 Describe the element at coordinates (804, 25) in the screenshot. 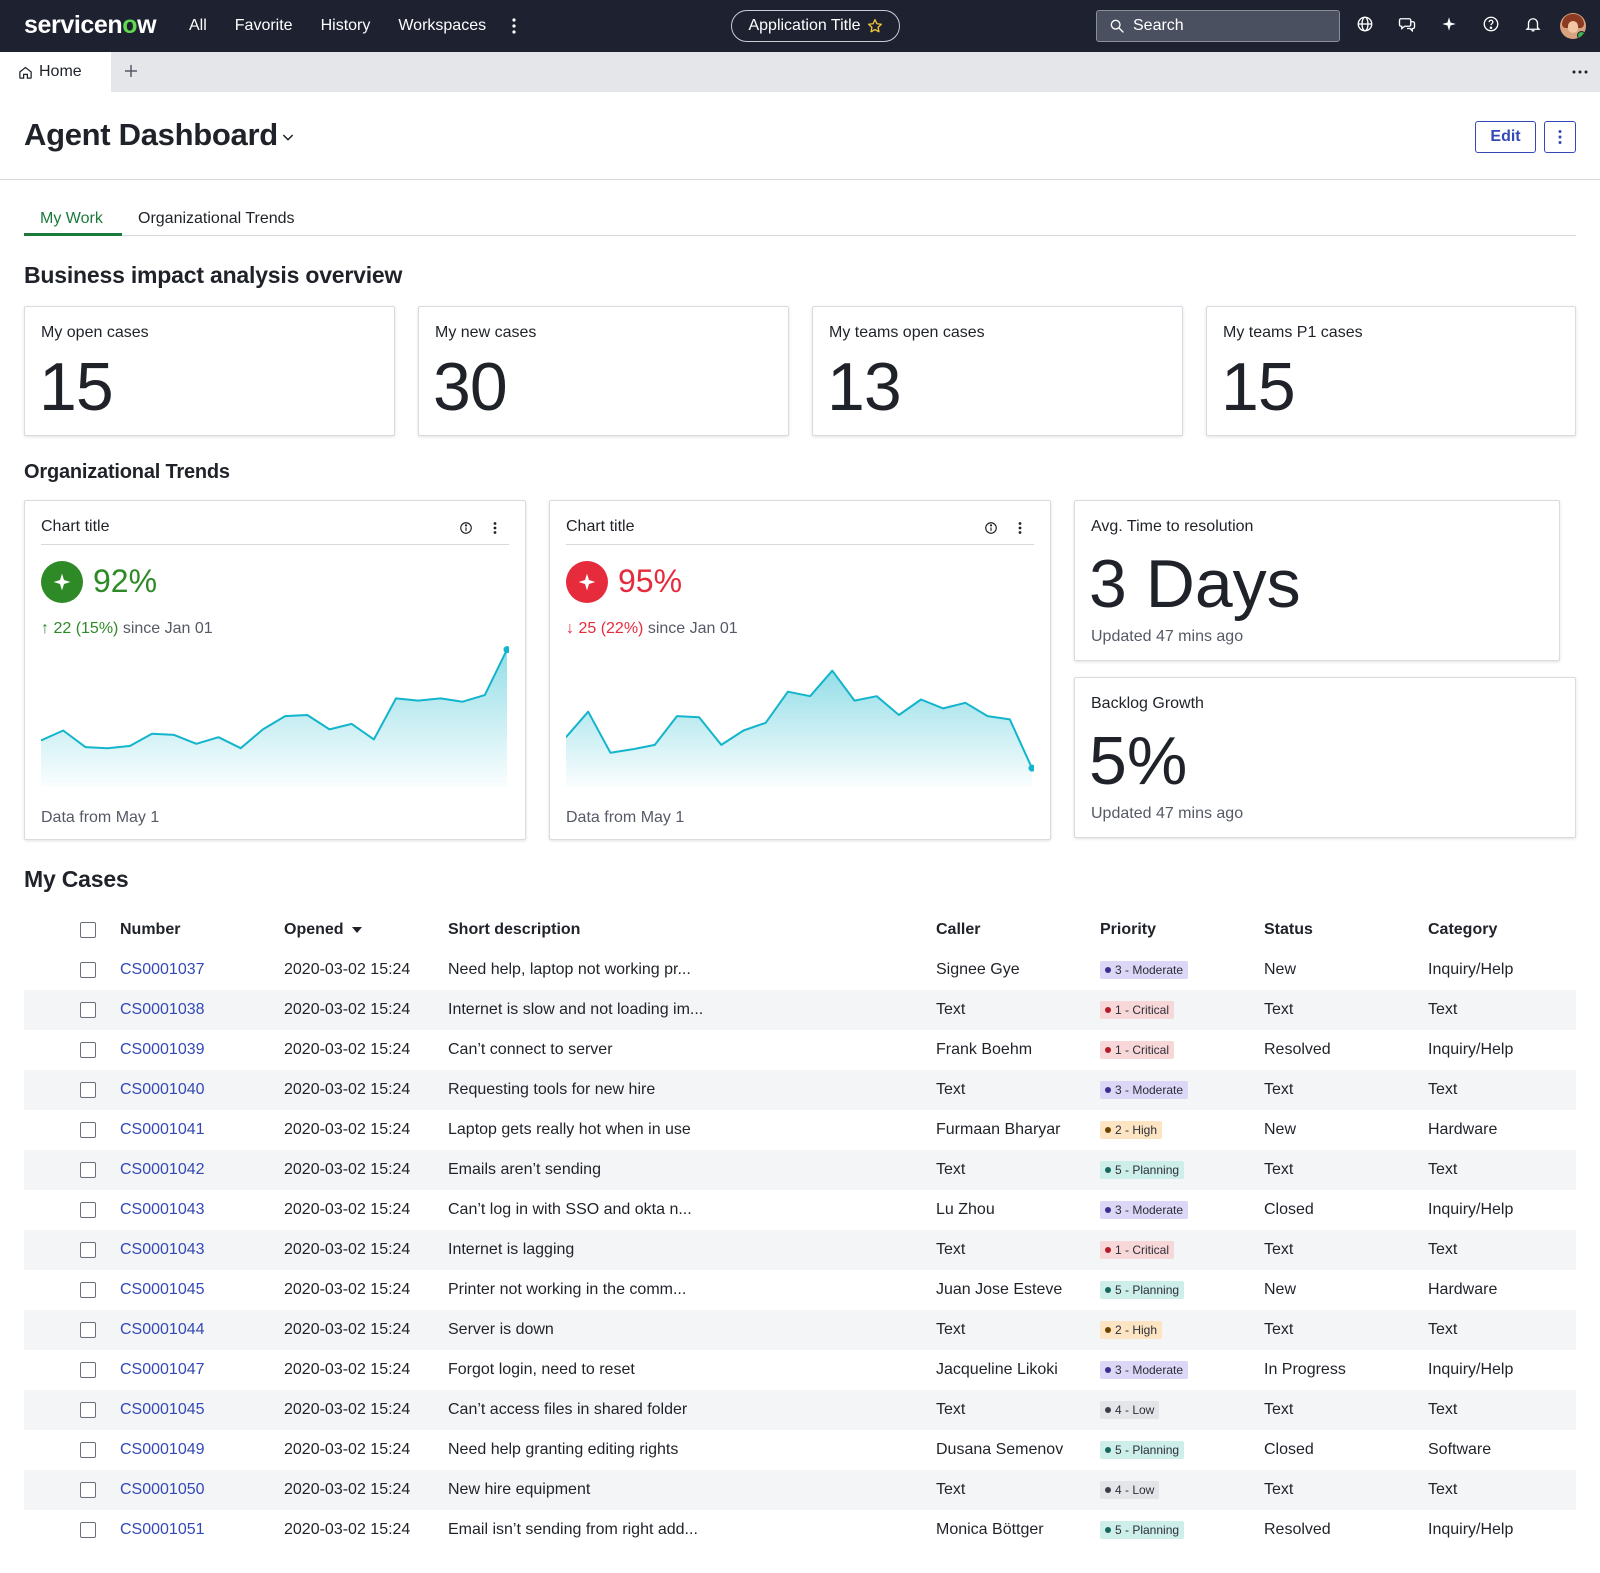

I see `application-title: Application Title` at that location.